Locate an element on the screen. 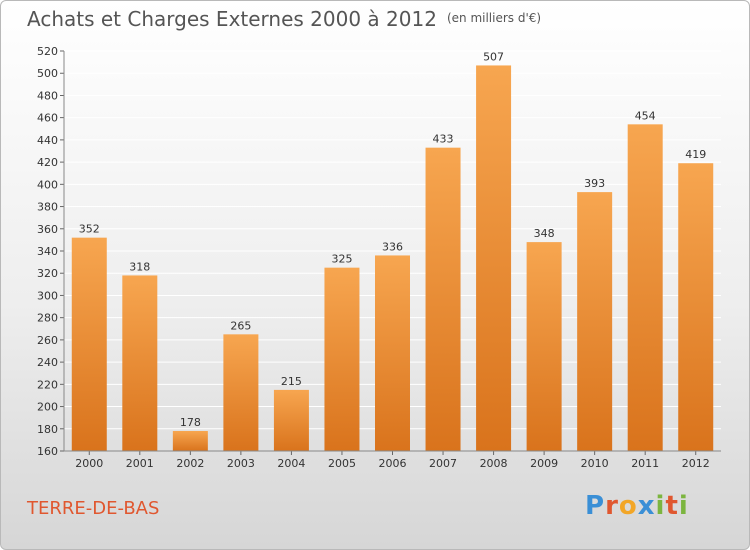 Image resolution: width=750 pixels, height=550 pixels. chart-subtitle: (en milliers d'€) is located at coordinates (494, 18).